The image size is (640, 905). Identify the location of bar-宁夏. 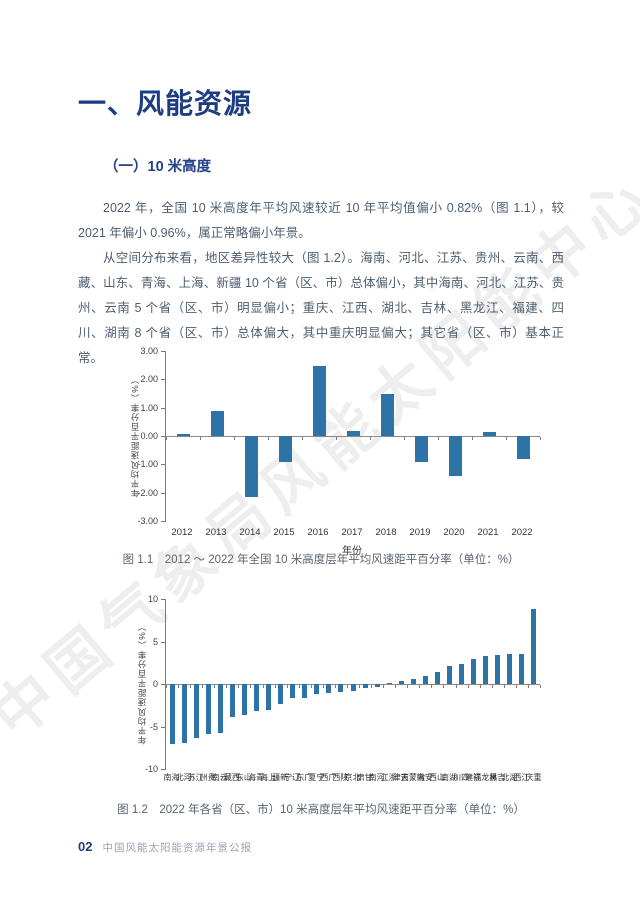
(317, 689).